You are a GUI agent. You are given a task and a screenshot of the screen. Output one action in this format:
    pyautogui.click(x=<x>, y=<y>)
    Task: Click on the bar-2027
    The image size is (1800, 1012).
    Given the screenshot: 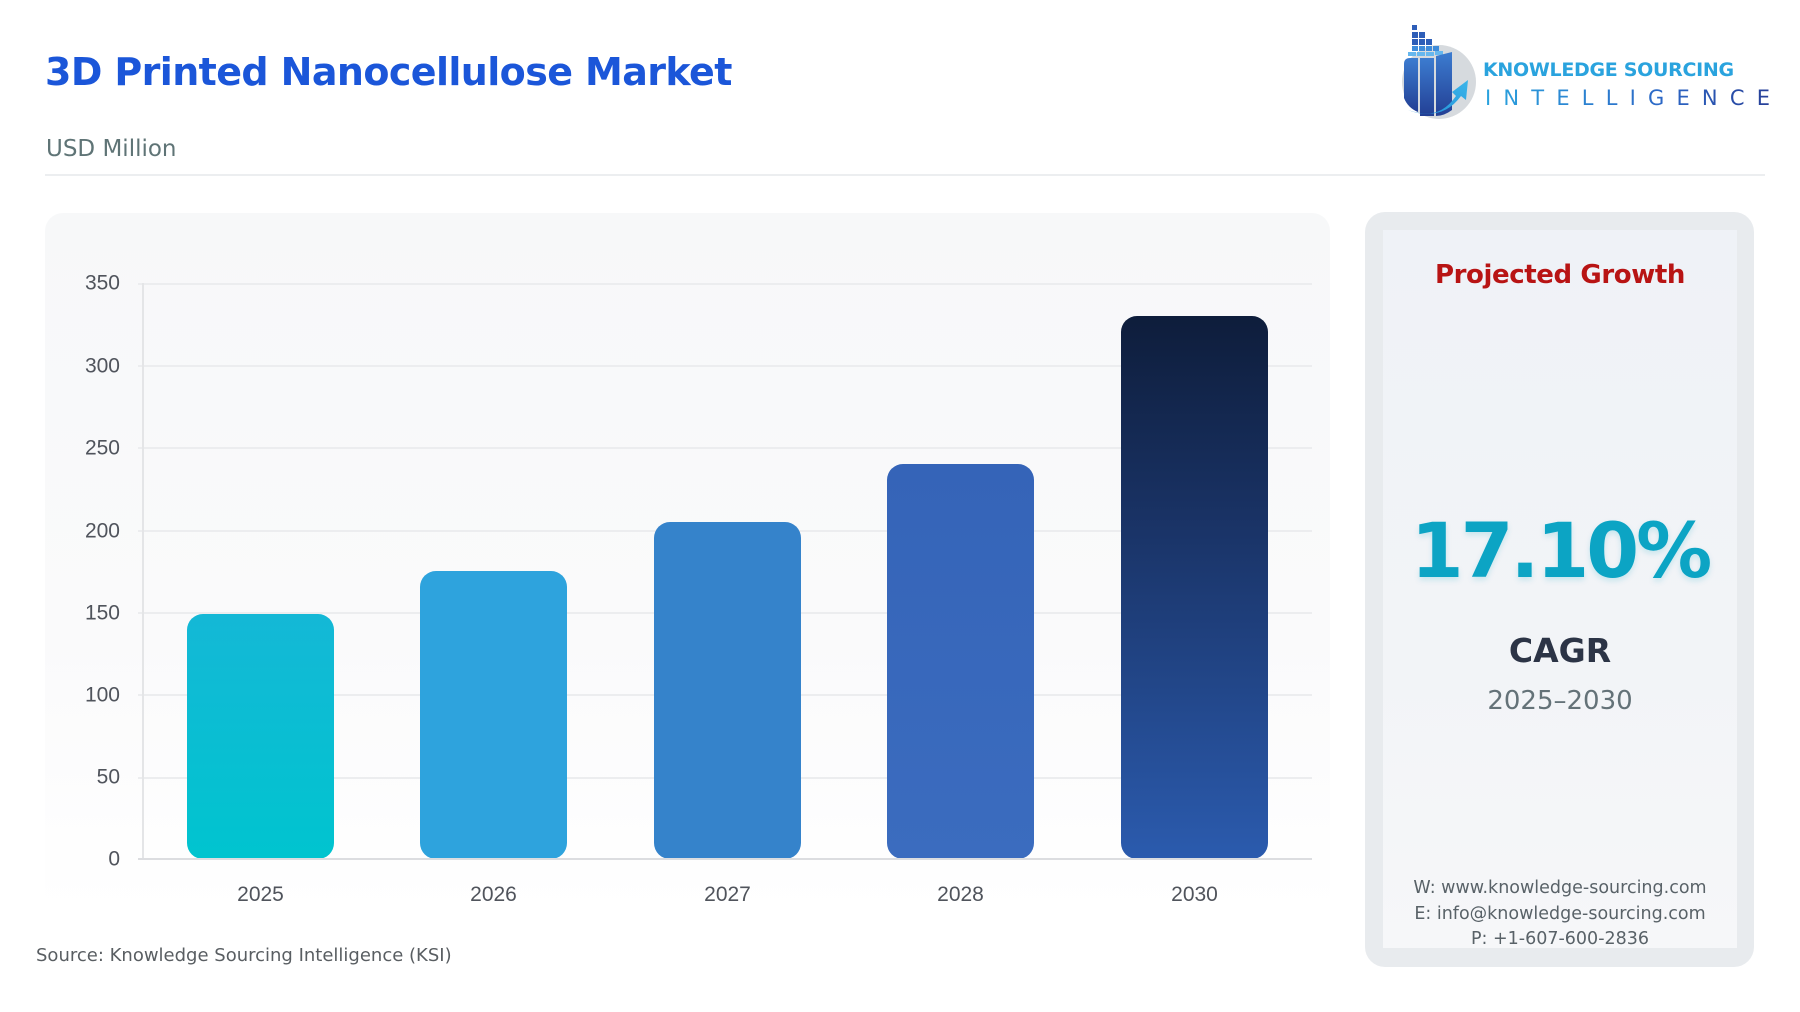 What is the action you would take?
    pyautogui.click(x=727, y=690)
    